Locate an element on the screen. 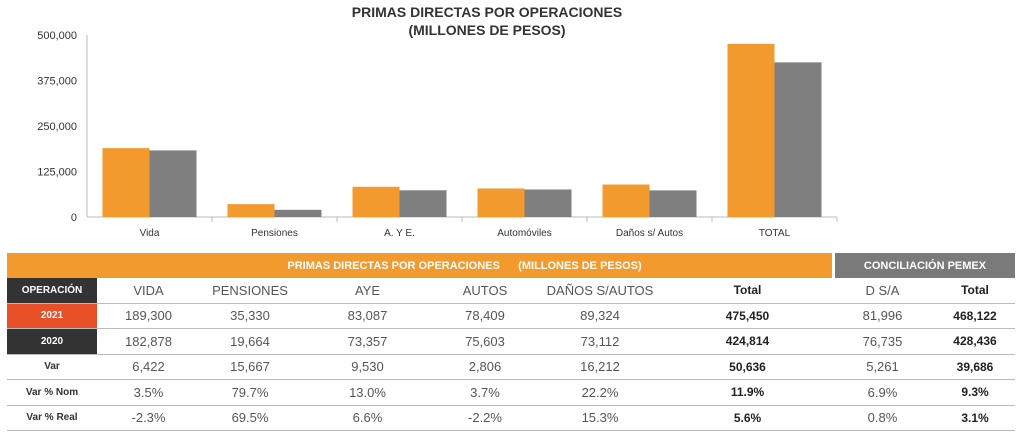 This screenshot has width=1023, height=433. table-cell: 79.7% is located at coordinates (250, 392).